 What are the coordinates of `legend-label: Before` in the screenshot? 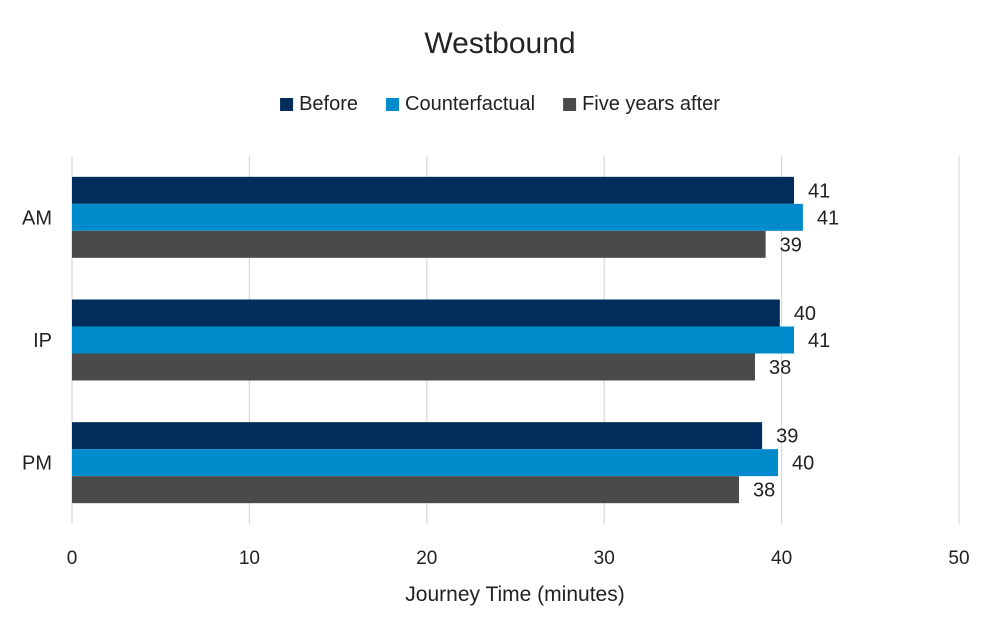 It's located at (328, 104).